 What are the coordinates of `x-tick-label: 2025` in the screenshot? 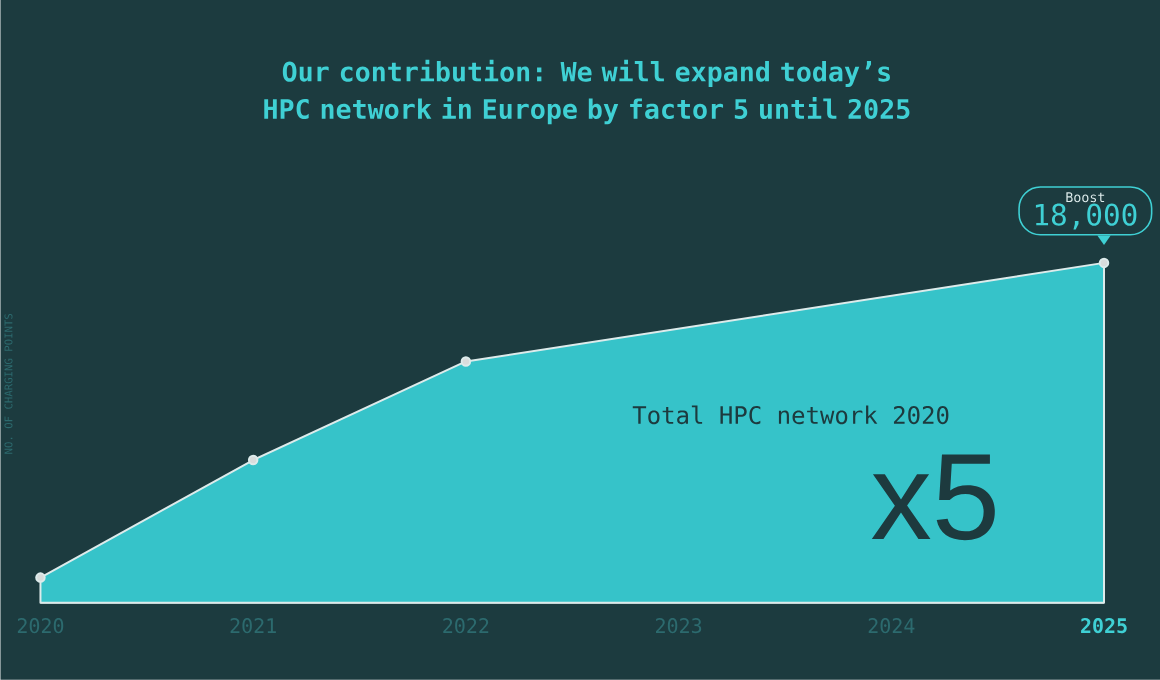 It's located at (1104, 626).